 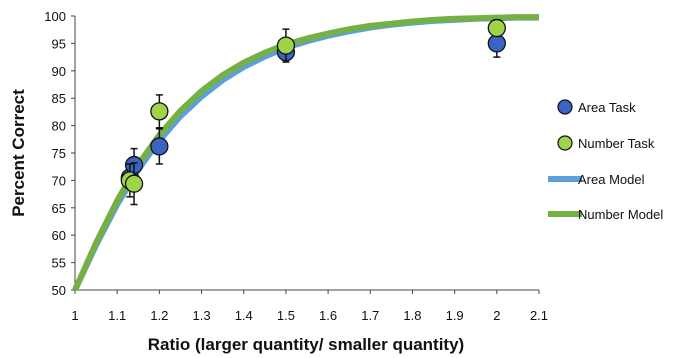 I want to click on y-tick-label: 55, so click(x=59, y=263).